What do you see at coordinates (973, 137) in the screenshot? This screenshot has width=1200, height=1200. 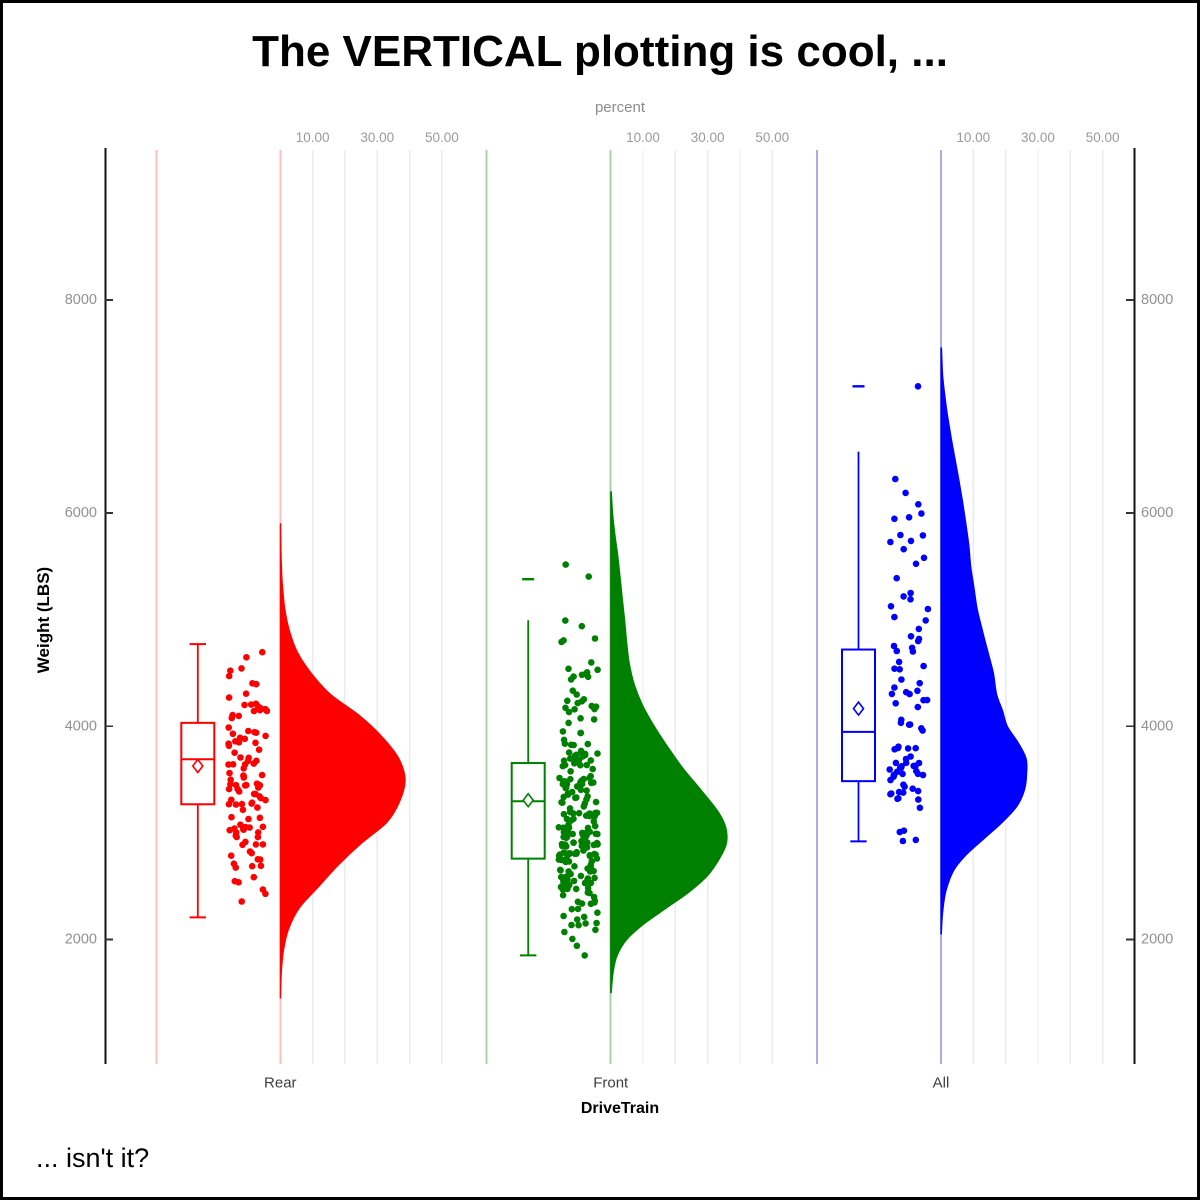 I see `percent-tick-label-all-10: 10.00` at bounding box center [973, 137].